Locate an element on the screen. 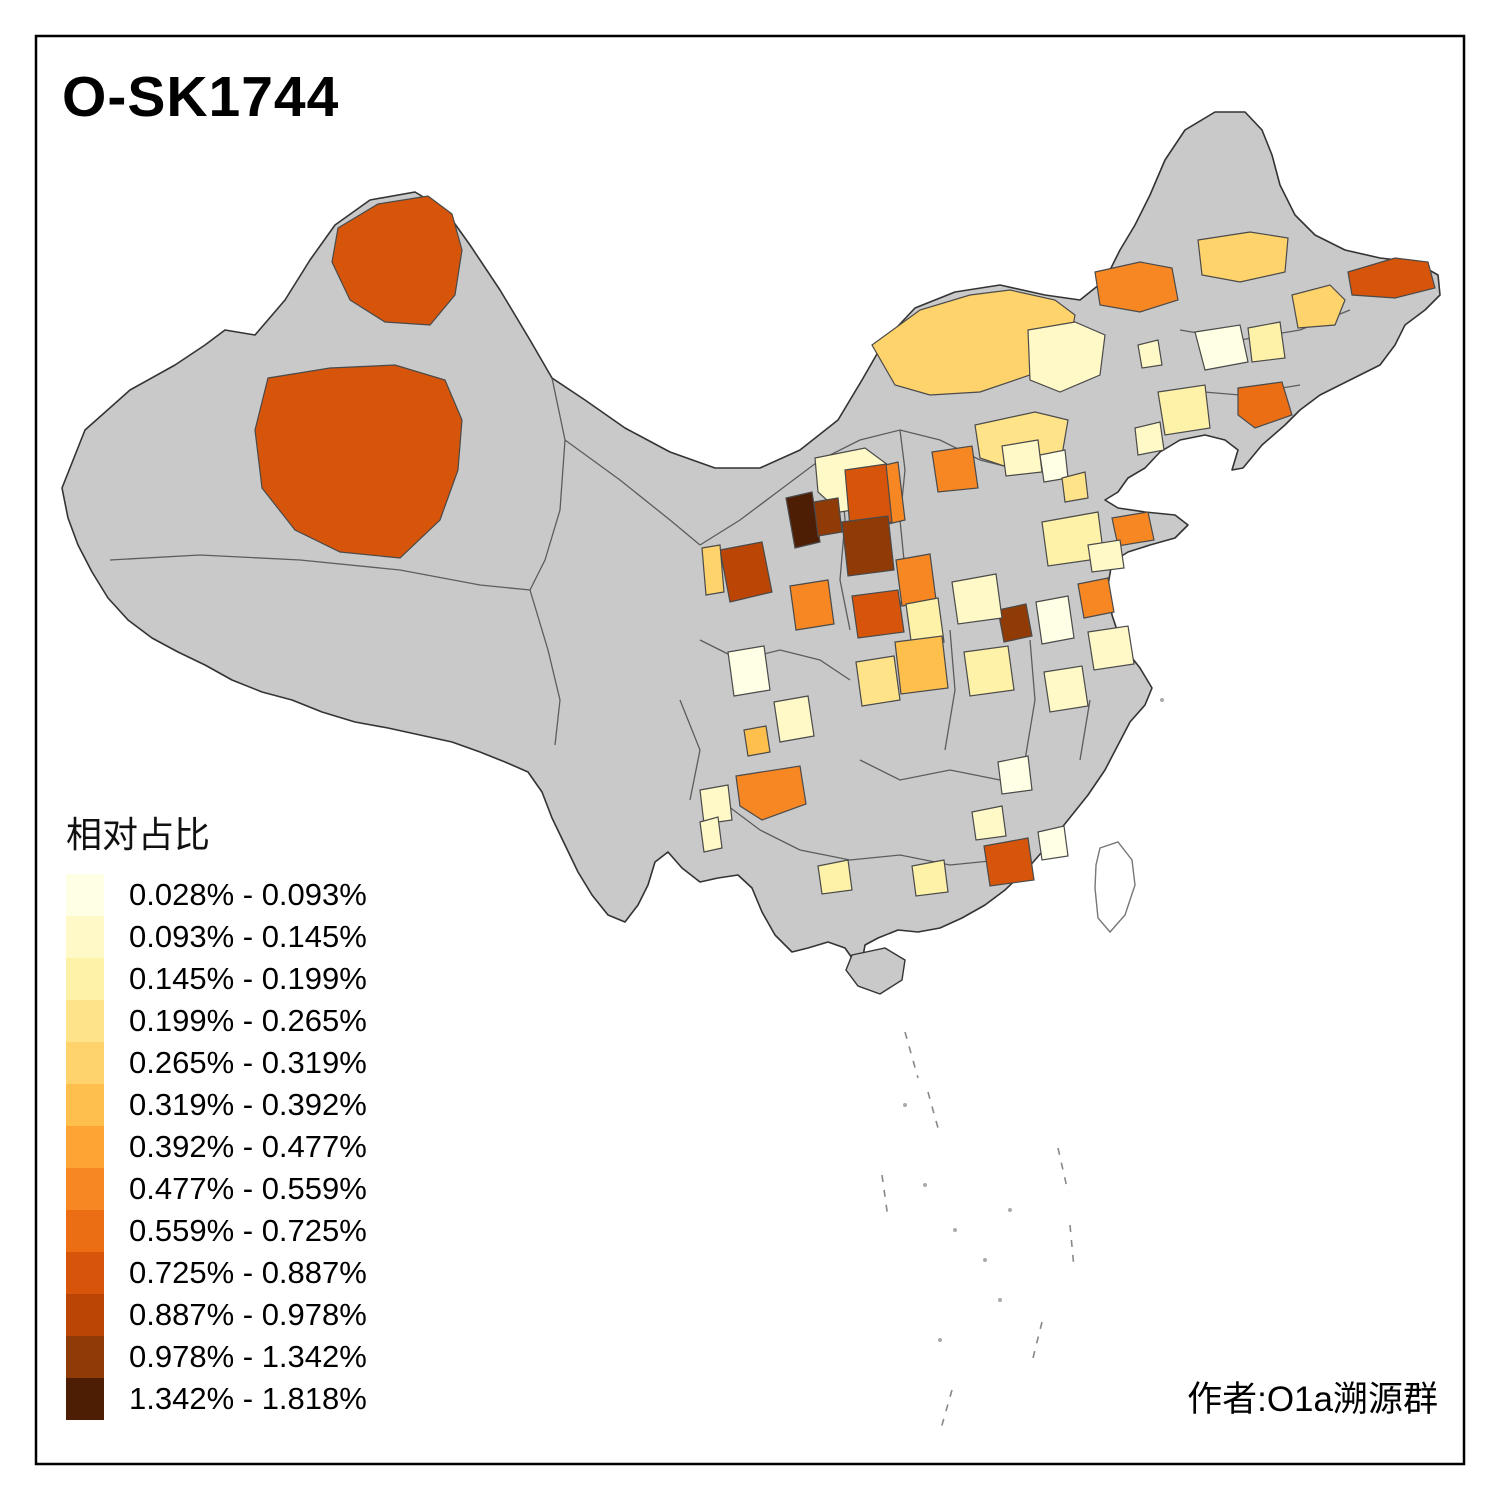 This screenshot has height=1500, width=1500. legend-title: 相对占比 is located at coordinates (138, 834).